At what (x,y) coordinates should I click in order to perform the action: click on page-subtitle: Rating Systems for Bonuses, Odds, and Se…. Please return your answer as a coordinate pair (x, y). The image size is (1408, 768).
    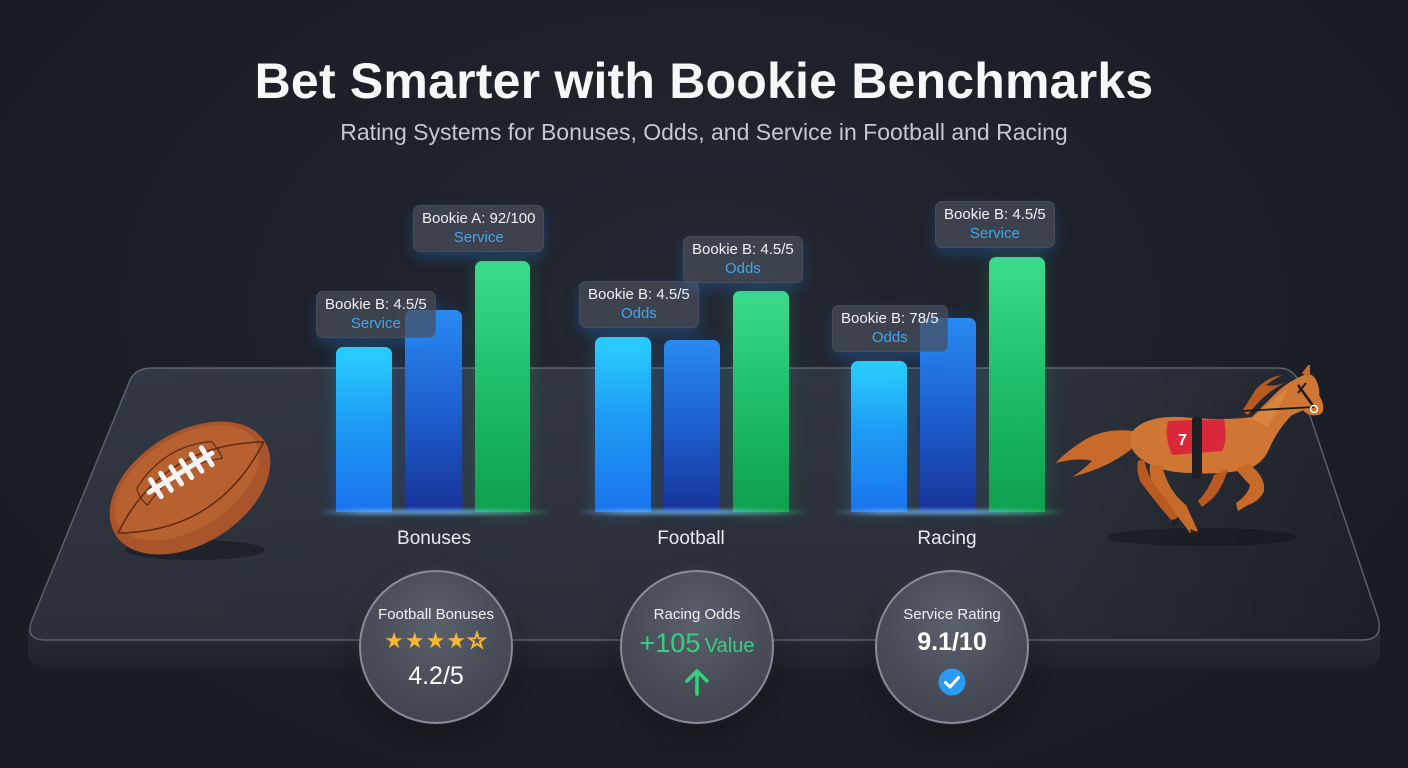
    Looking at the image, I should click on (704, 132).